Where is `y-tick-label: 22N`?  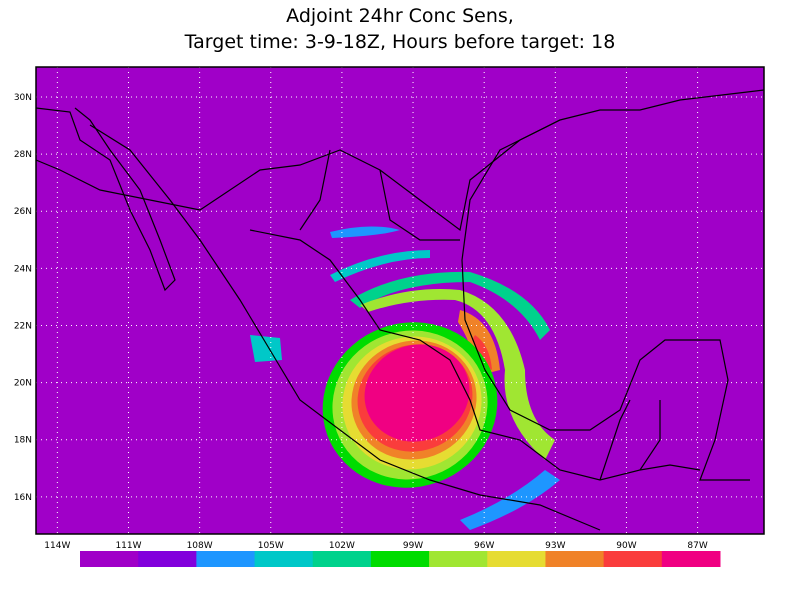
y-tick-label: 22N is located at coordinates (23, 326).